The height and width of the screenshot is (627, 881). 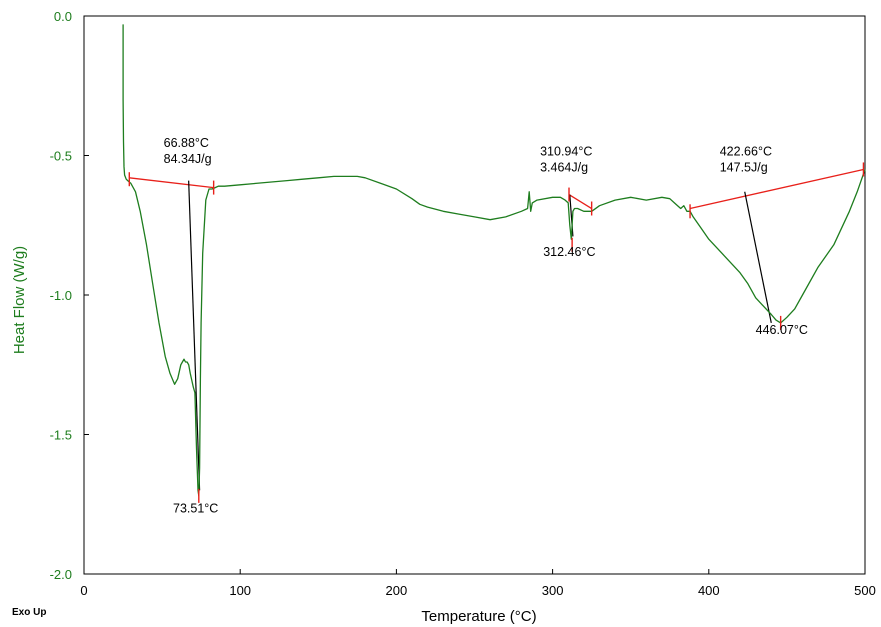 I want to click on exo-up-label: Exo Up, so click(x=29, y=612).